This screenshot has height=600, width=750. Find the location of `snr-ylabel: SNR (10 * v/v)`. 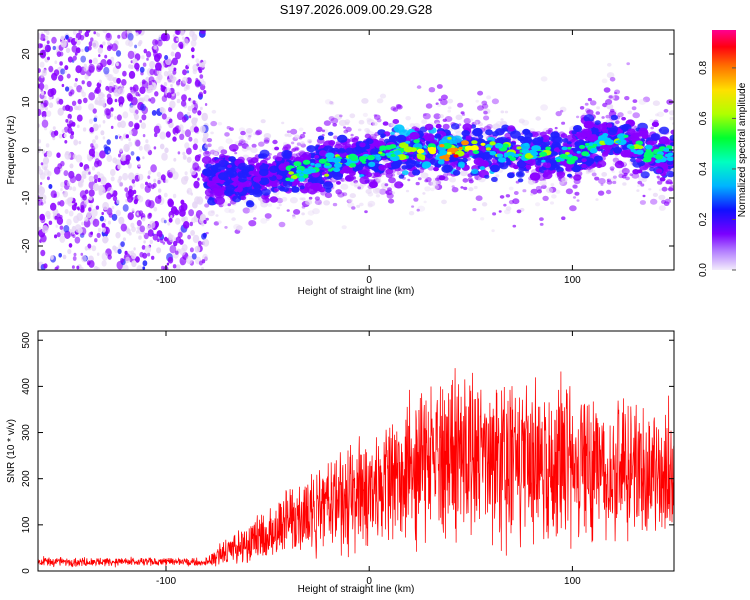

snr-ylabel: SNR (10 * v/v) is located at coordinates (11, 451).